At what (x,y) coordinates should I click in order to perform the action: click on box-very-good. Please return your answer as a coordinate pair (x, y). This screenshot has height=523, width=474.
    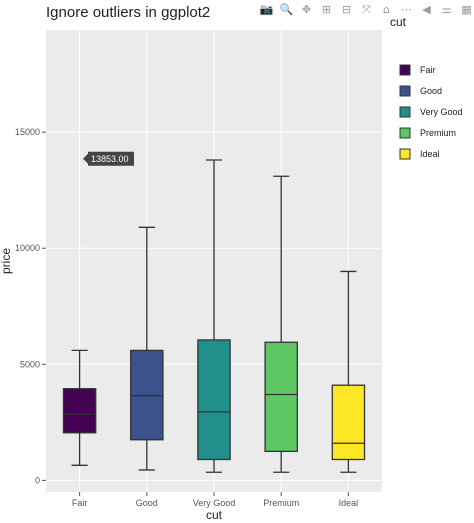
    Looking at the image, I should click on (214, 316).